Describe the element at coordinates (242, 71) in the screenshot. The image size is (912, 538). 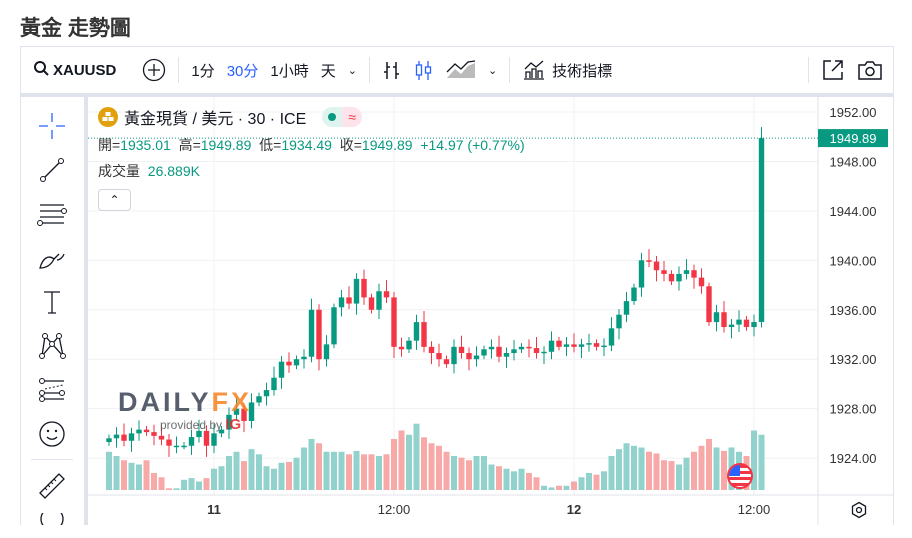
I see `interval-30m: 30分` at that location.